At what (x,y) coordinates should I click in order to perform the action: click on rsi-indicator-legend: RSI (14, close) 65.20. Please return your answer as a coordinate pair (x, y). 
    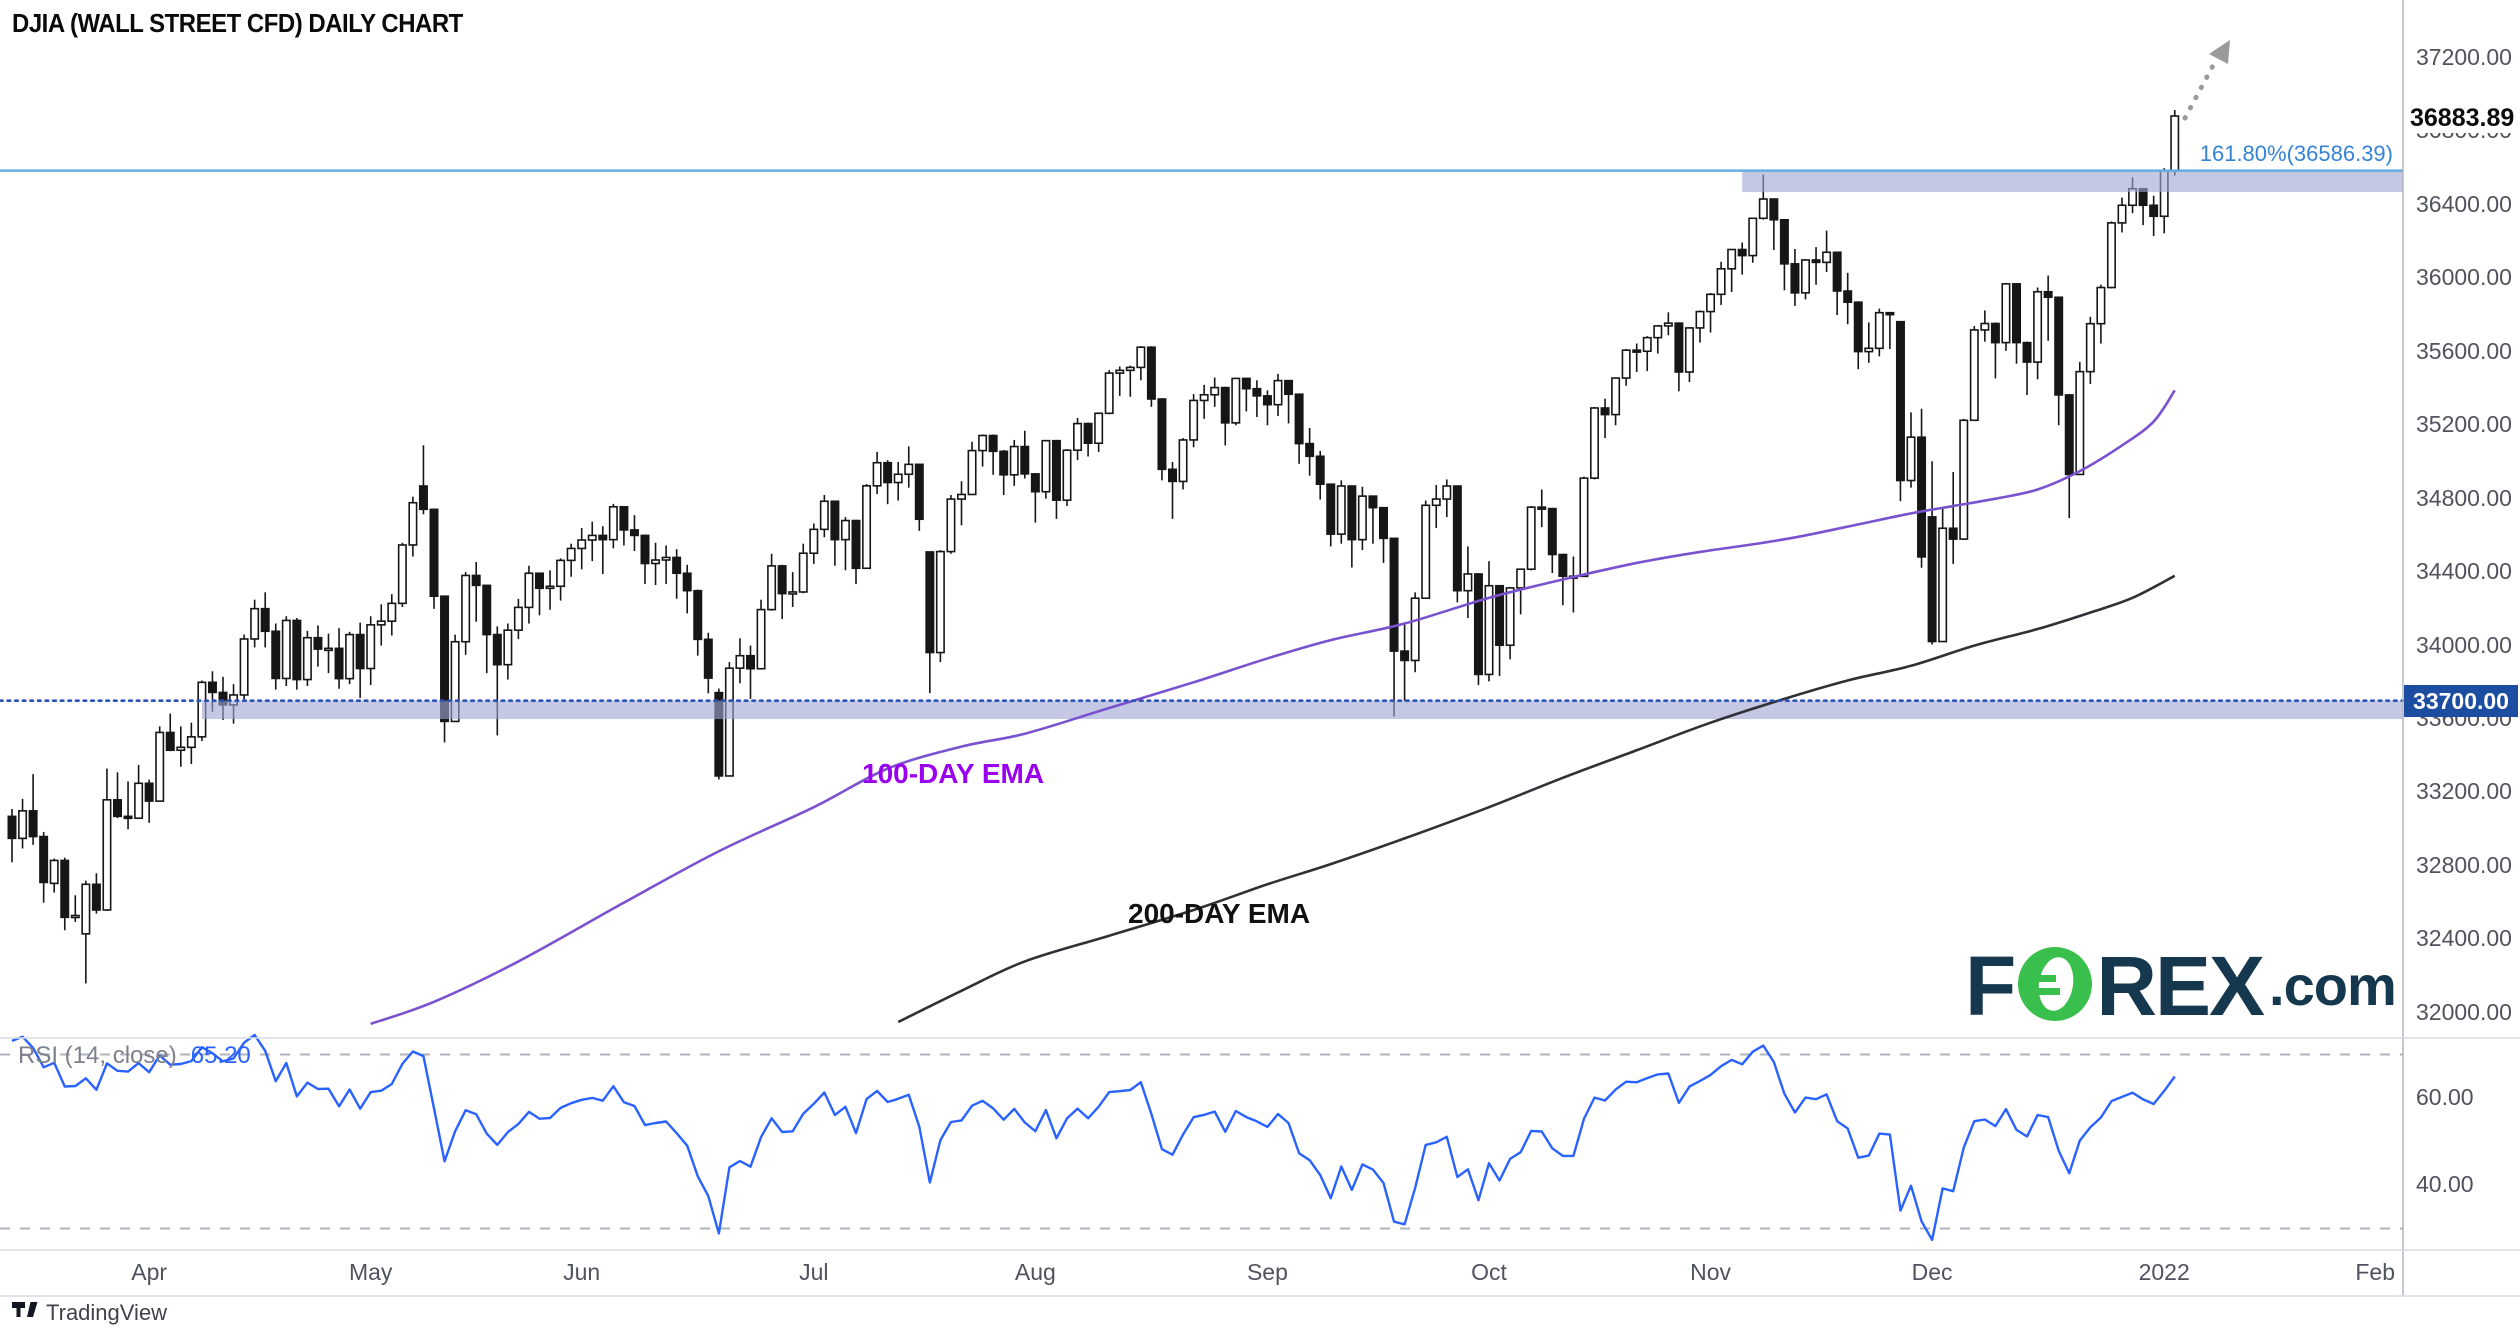
    Looking at the image, I should click on (134, 1056).